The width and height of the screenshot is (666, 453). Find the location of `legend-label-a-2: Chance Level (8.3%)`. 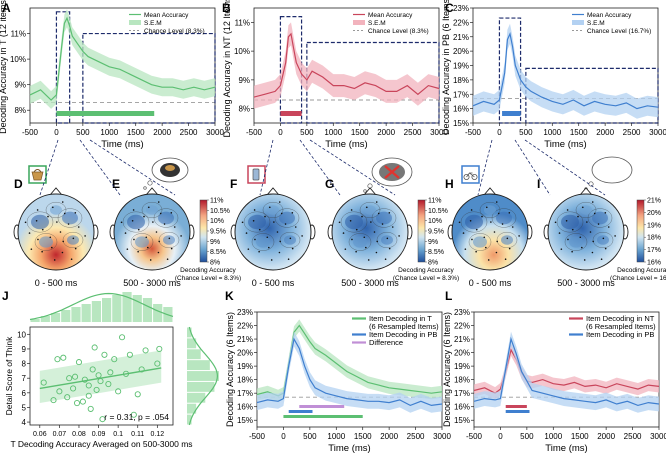

legend-label-a-2: Chance Level (8.3%) is located at coordinates (174, 31).